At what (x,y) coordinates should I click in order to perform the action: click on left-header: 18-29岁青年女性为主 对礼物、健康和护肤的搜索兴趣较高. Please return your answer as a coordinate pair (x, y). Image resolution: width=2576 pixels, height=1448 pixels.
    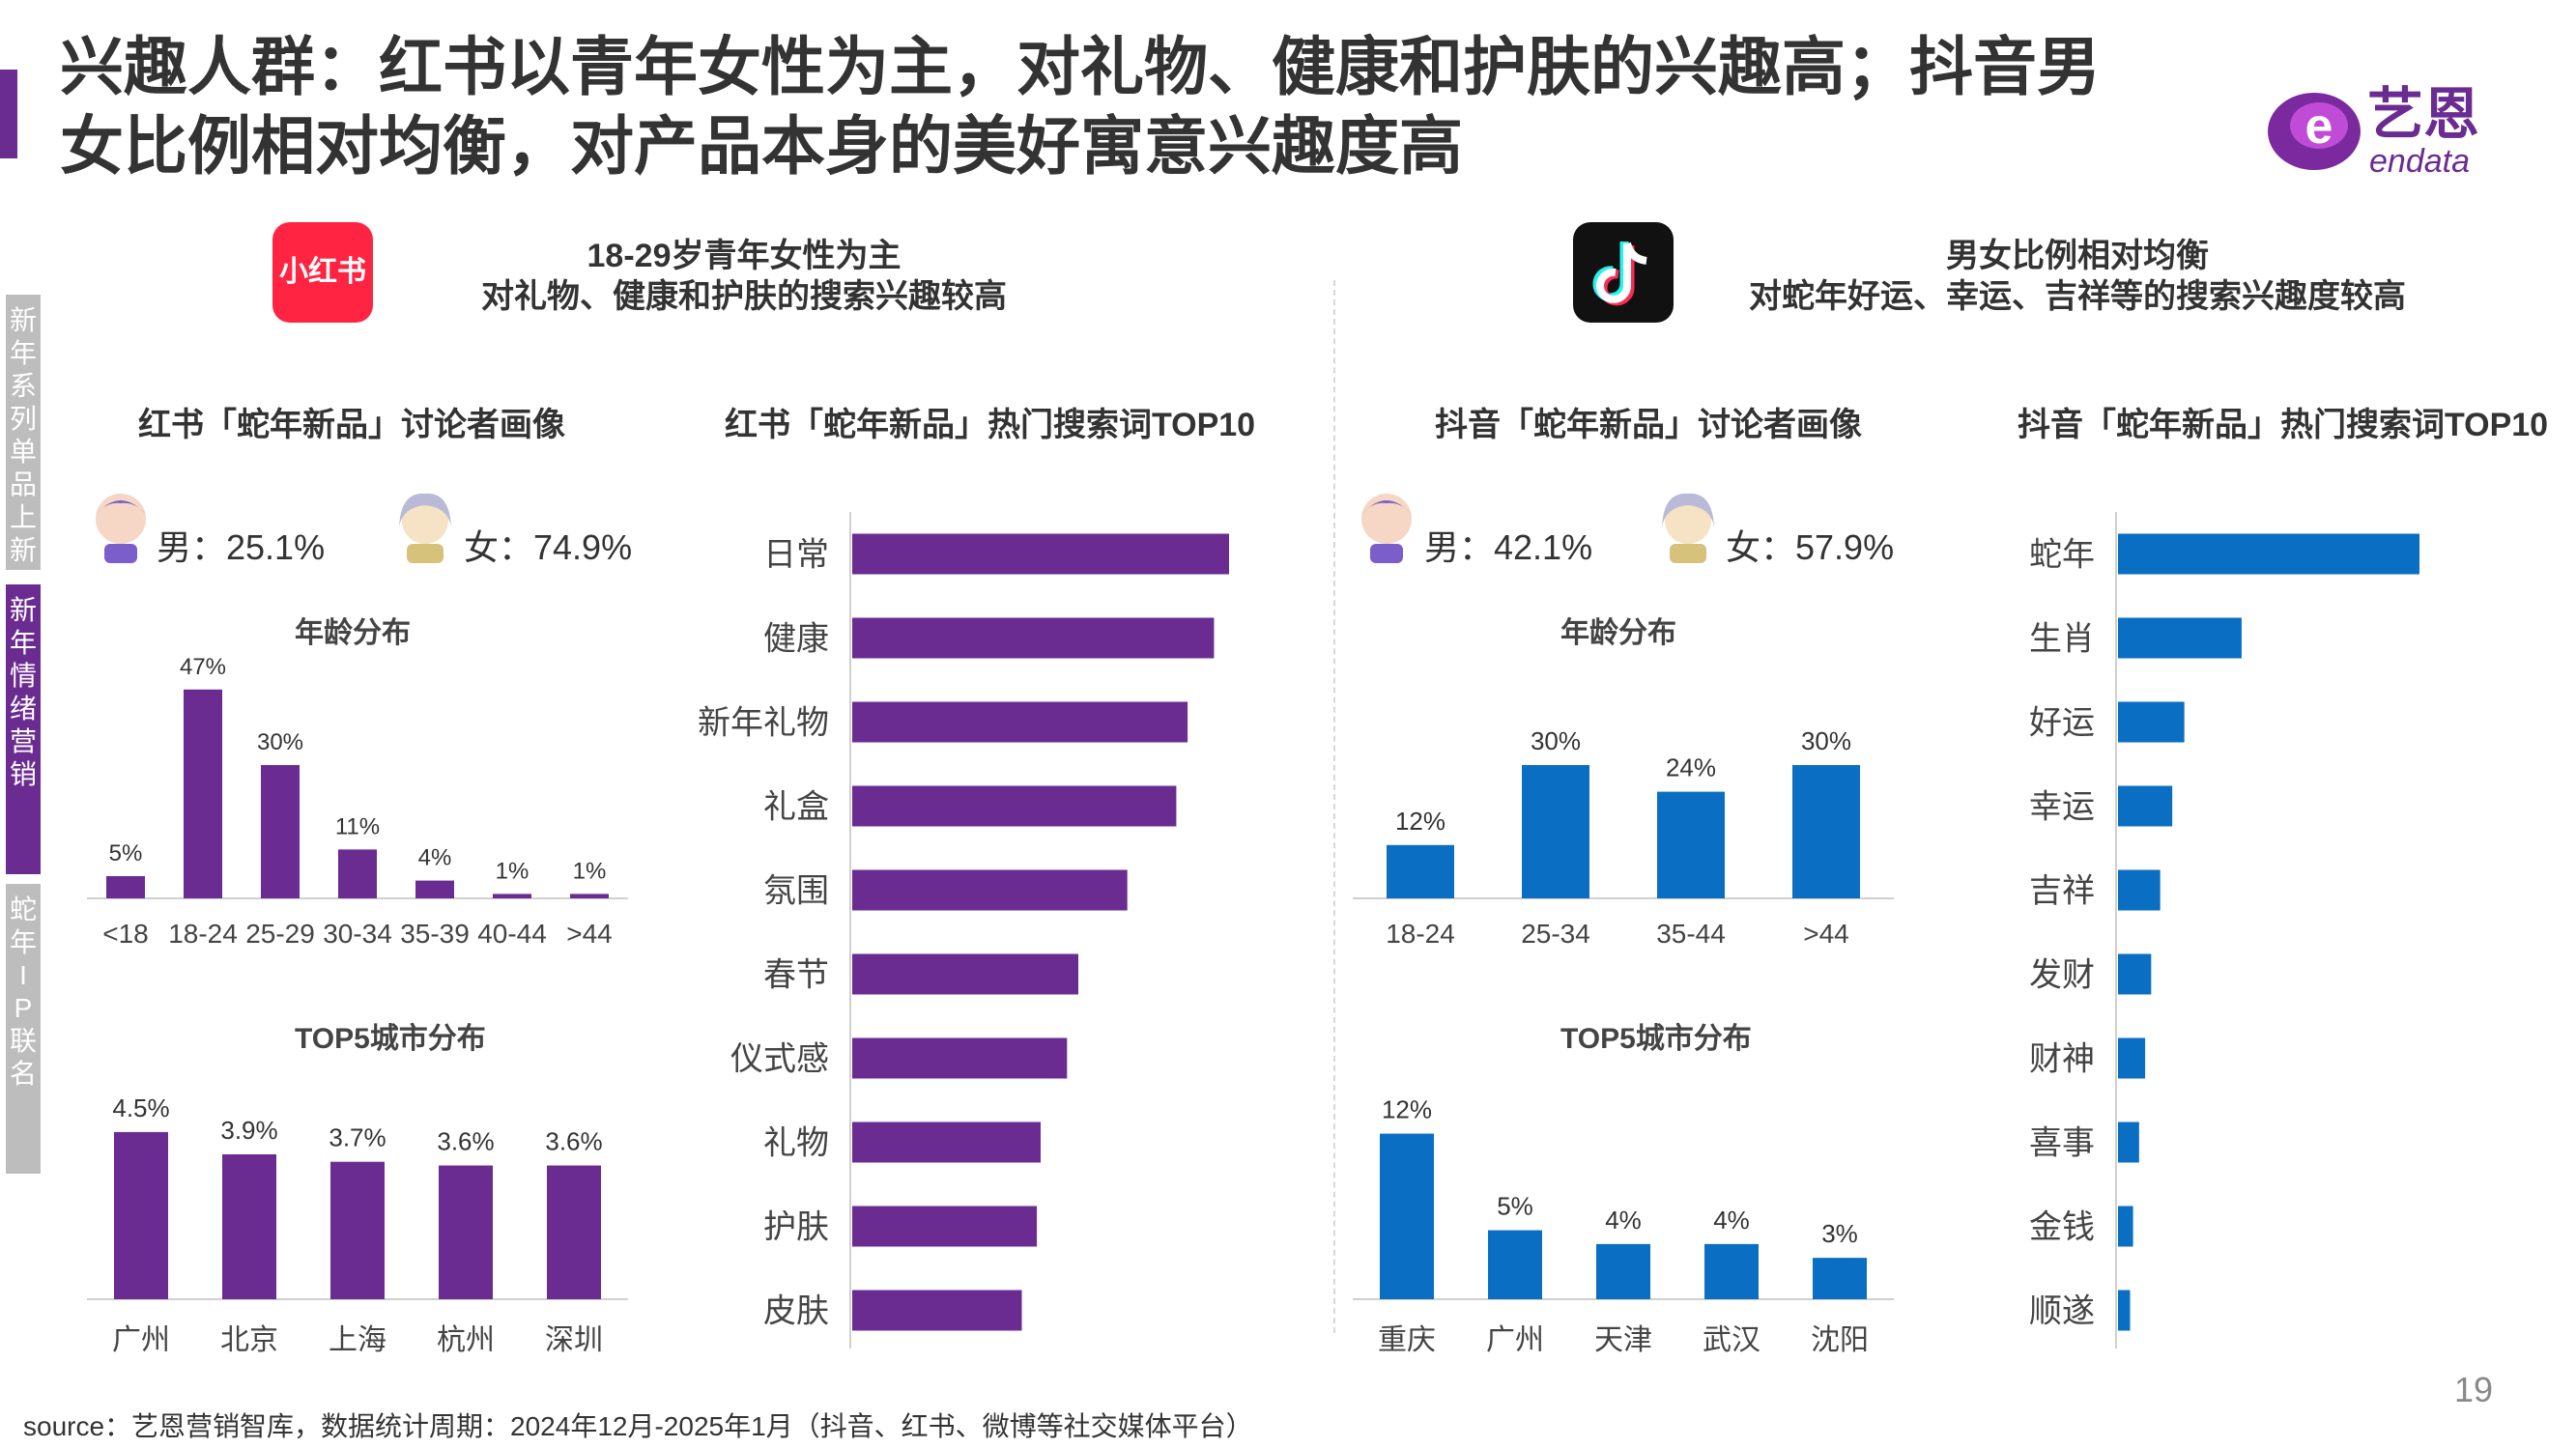
    Looking at the image, I should click on (744, 276).